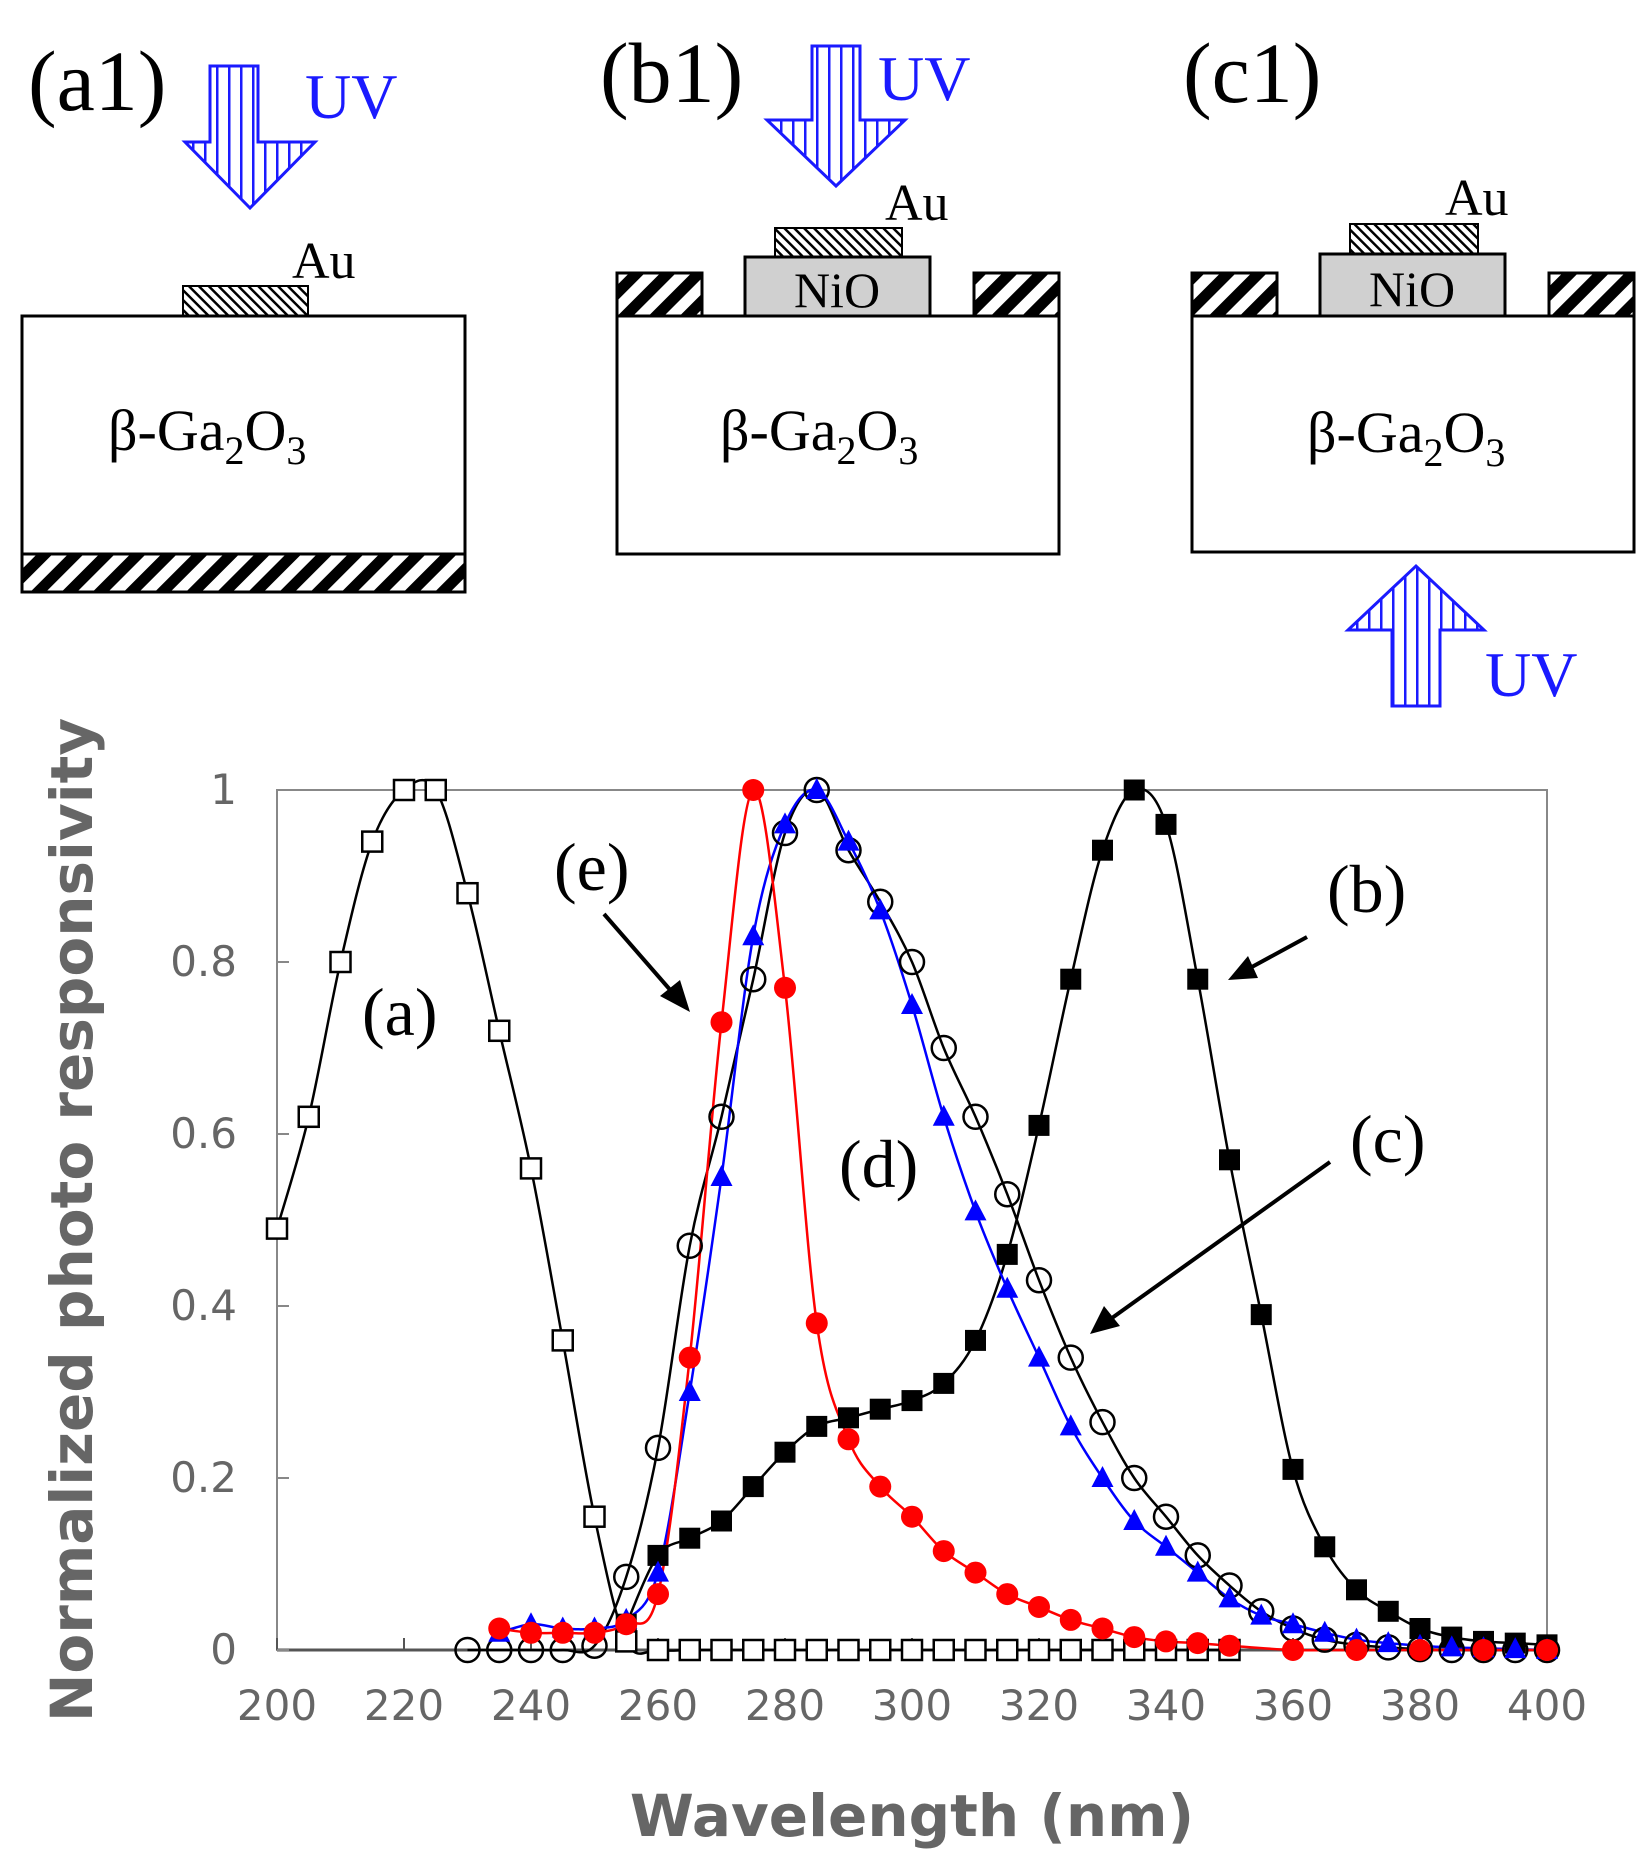 The height and width of the screenshot is (1860, 1648). Describe the element at coordinates (591, 867) in the screenshot. I see `series-label-e: (e)` at that location.